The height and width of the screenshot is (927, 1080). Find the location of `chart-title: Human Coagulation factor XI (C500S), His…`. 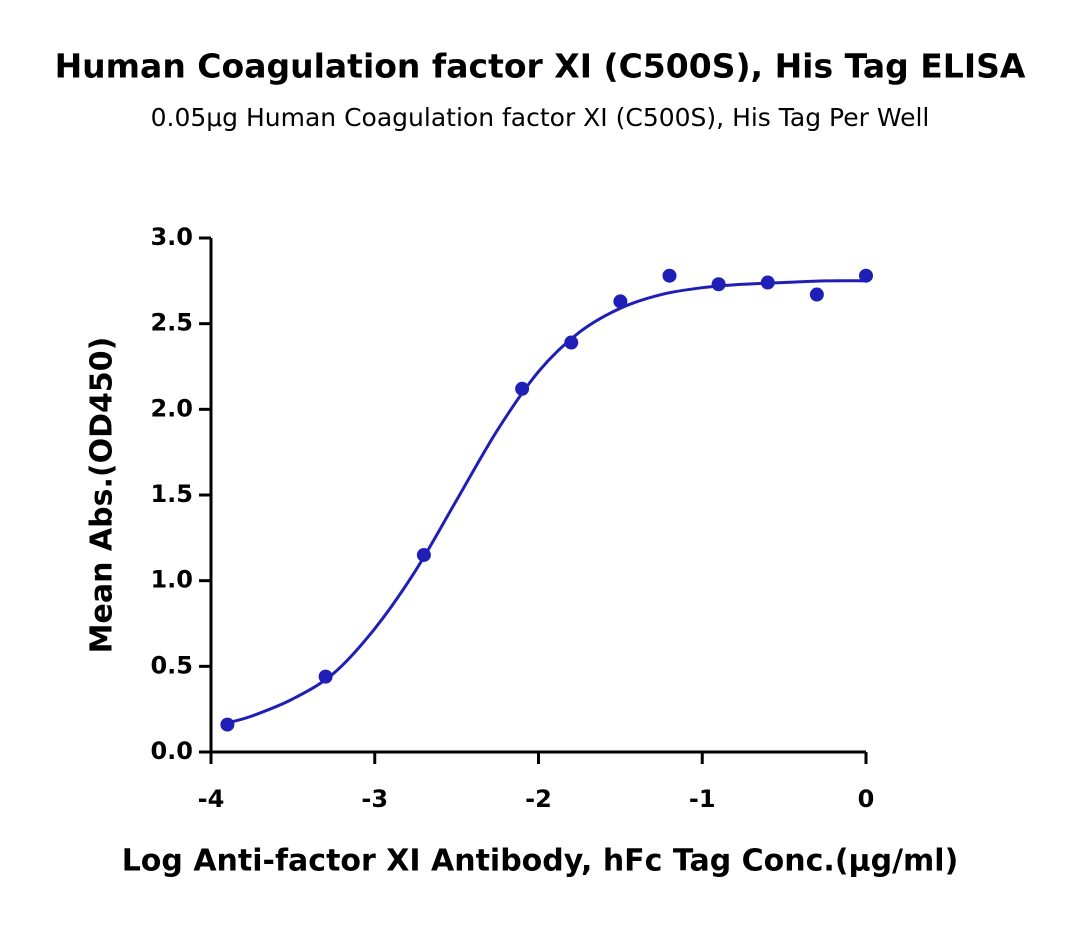

chart-title: Human Coagulation factor XI (C500S), His… is located at coordinates (540, 66).